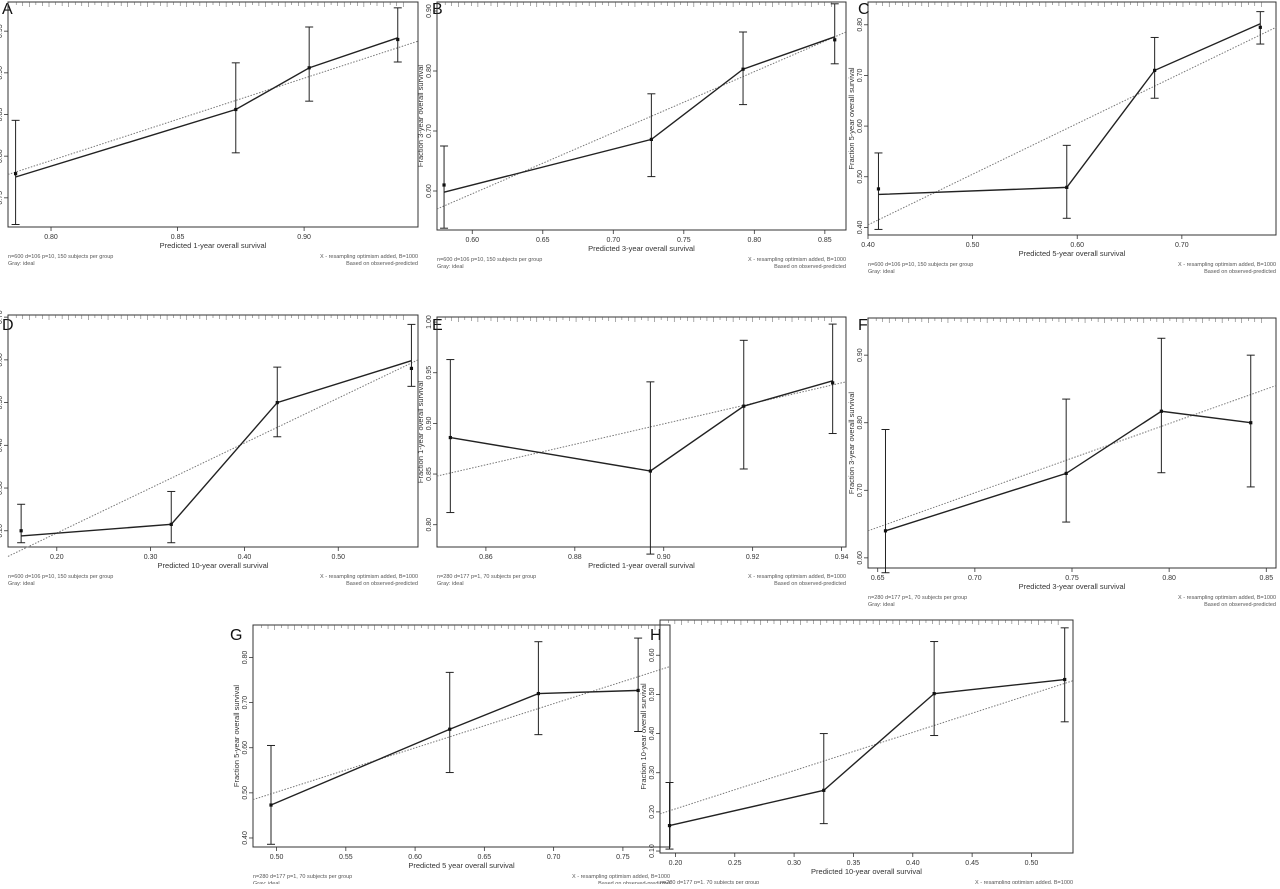 The height and width of the screenshot is (889, 1280). Describe the element at coordinates (486, 557) in the screenshot. I see `x-tick-label: 0.86` at that location.